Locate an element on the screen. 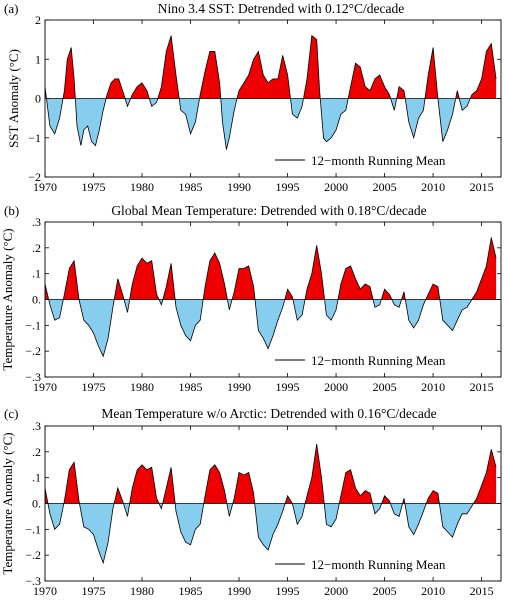 This screenshot has height=602, width=505. y-tick-label: .3 is located at coordinates (36, 426).